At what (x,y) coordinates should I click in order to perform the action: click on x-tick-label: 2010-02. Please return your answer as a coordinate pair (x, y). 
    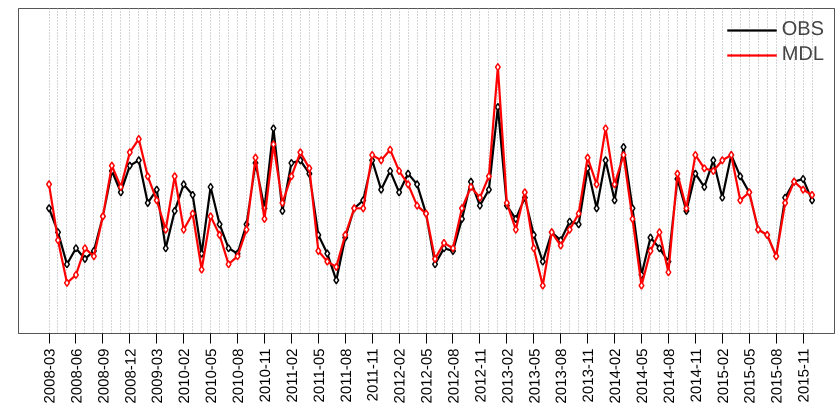
    Looking at the image, I should click on (185, 376).